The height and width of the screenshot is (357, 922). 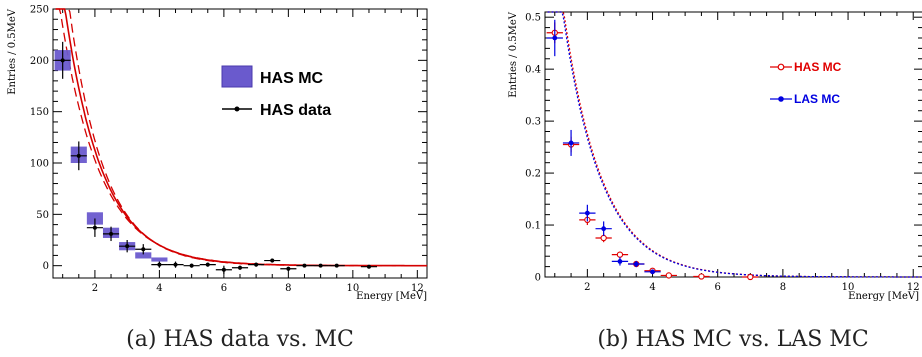 I want to click on caption-a: (a) HAS data vs. MC, so click(x=240, y=339).